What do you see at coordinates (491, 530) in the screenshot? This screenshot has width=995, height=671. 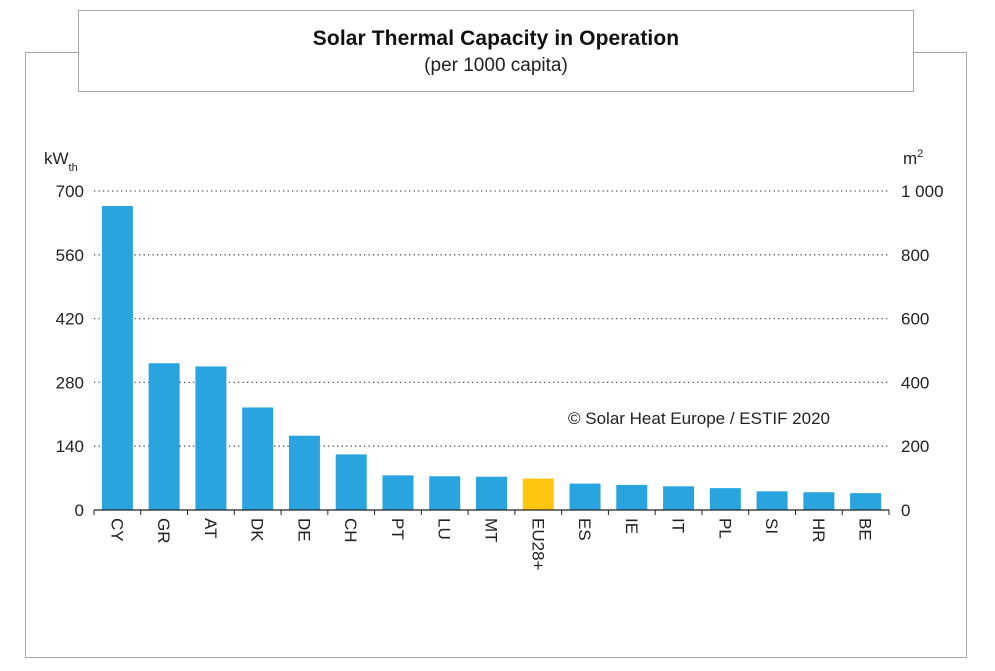 I see `category-label-MT: MT` at bounding box center [491, 530].